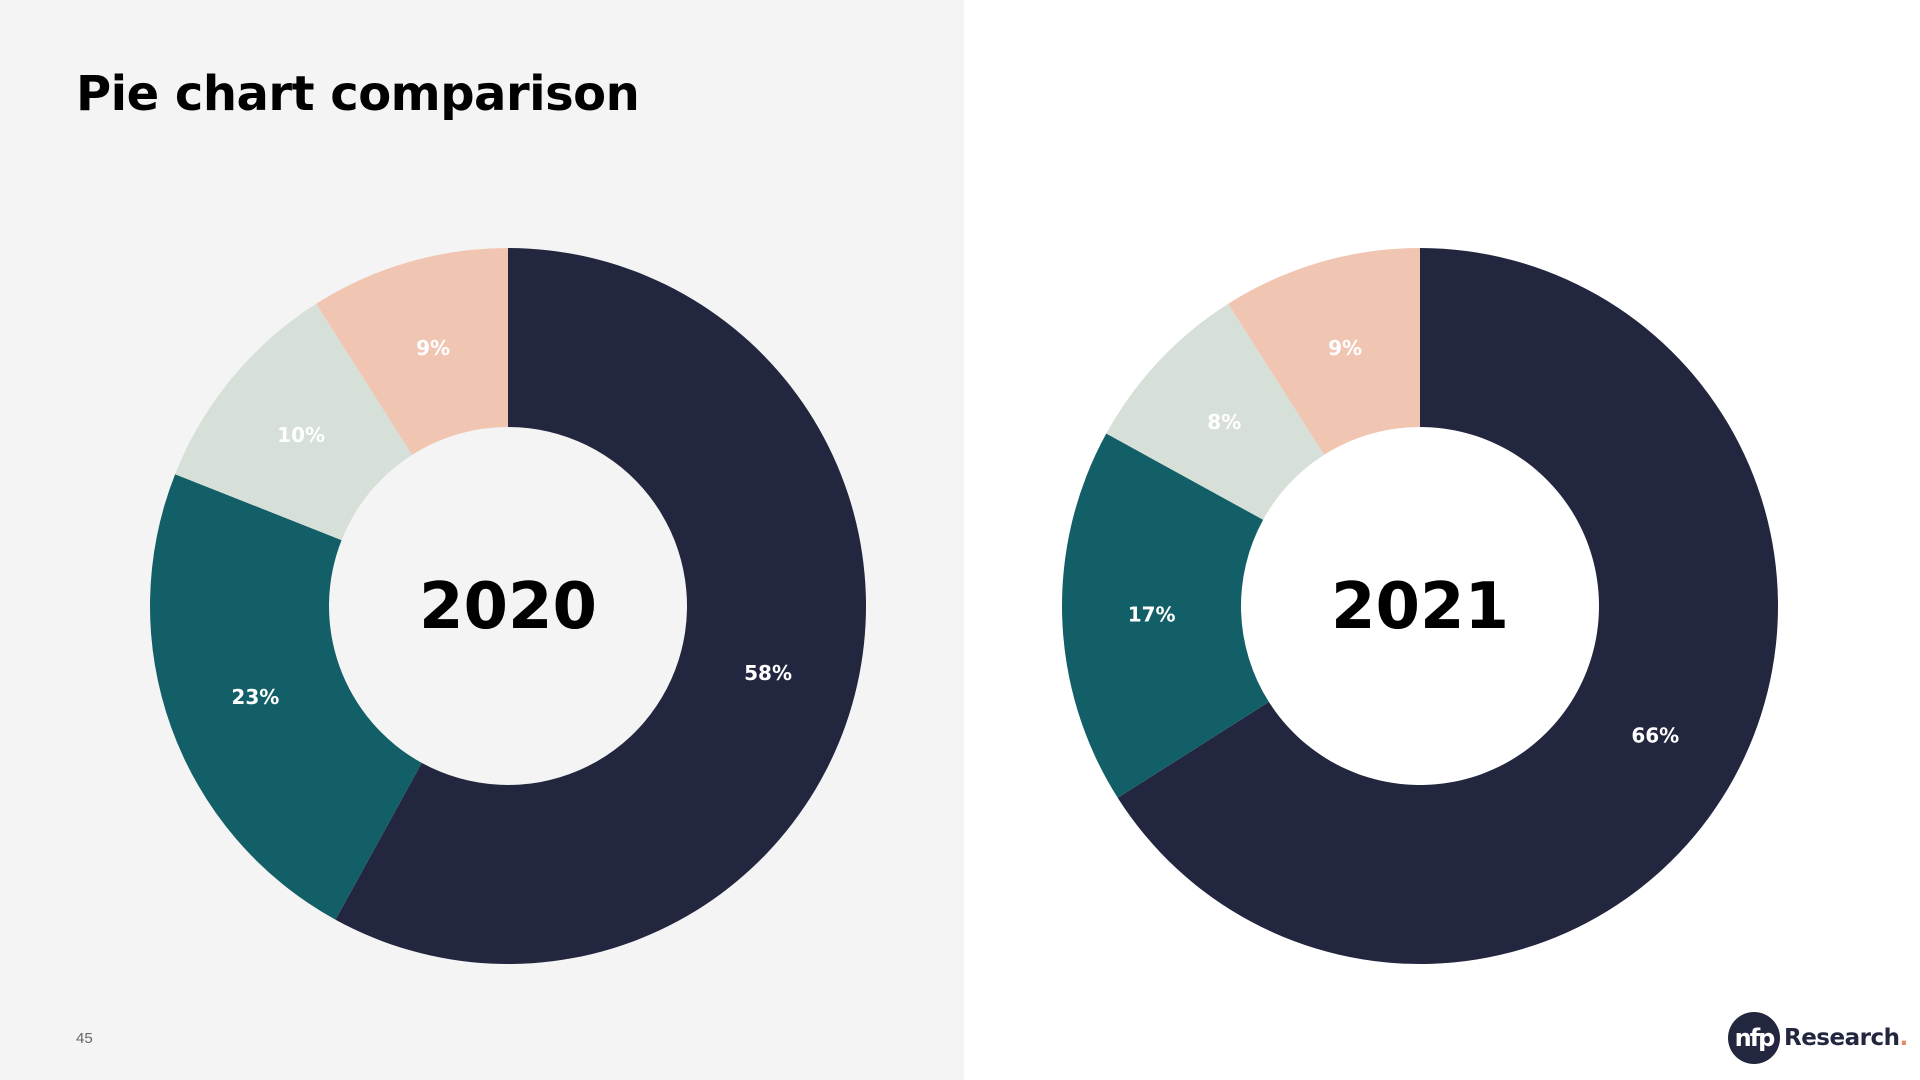 This screenshot has height=1080, width=1920. Describe the element at coordinates (1754, 1038) in the screenshot. I see `logo-mark: nfp` at that location.